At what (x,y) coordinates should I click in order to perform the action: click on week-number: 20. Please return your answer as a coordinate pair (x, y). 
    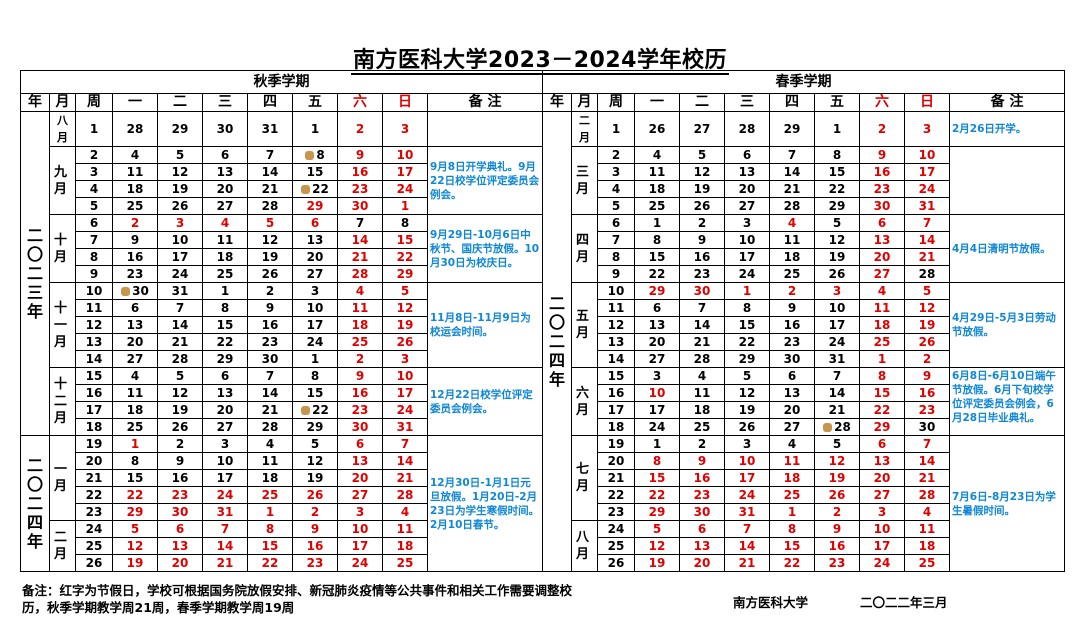
    Looking at the image, I should click on (94, 461).